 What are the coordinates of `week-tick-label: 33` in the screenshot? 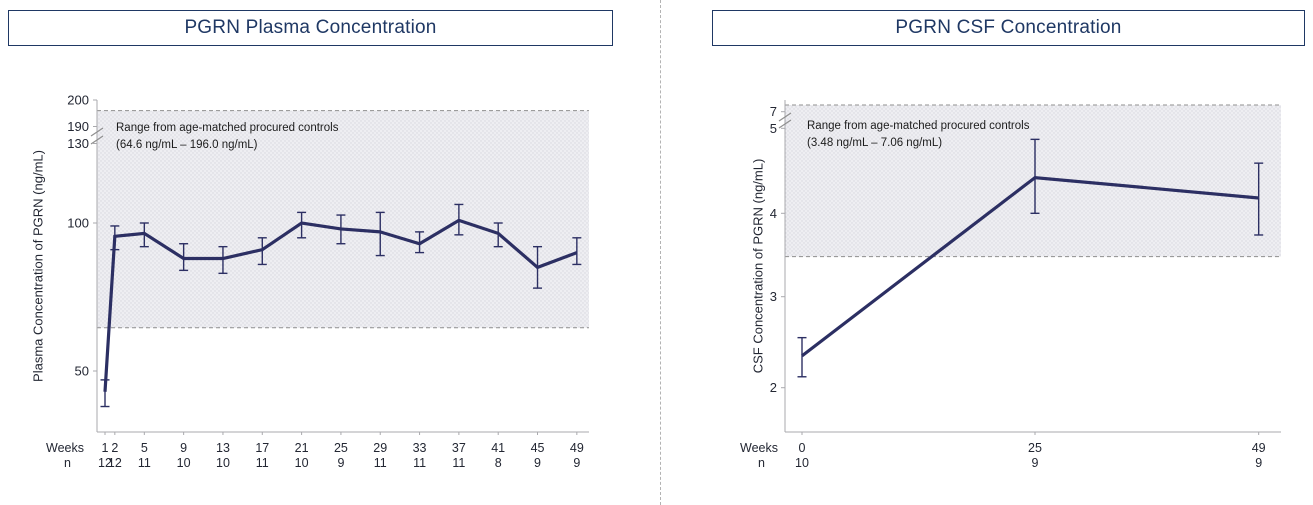 It's located at (420, 448).